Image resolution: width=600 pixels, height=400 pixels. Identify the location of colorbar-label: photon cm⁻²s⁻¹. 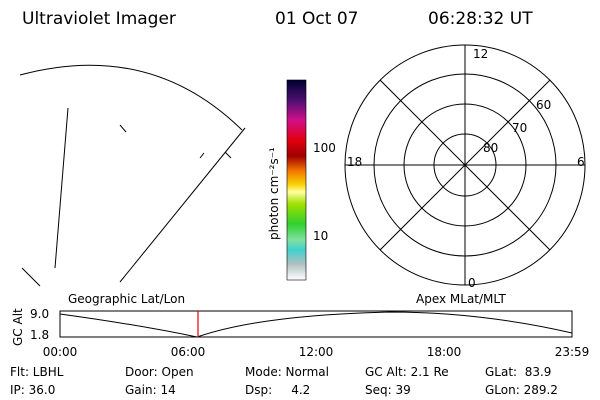
(274, 193).